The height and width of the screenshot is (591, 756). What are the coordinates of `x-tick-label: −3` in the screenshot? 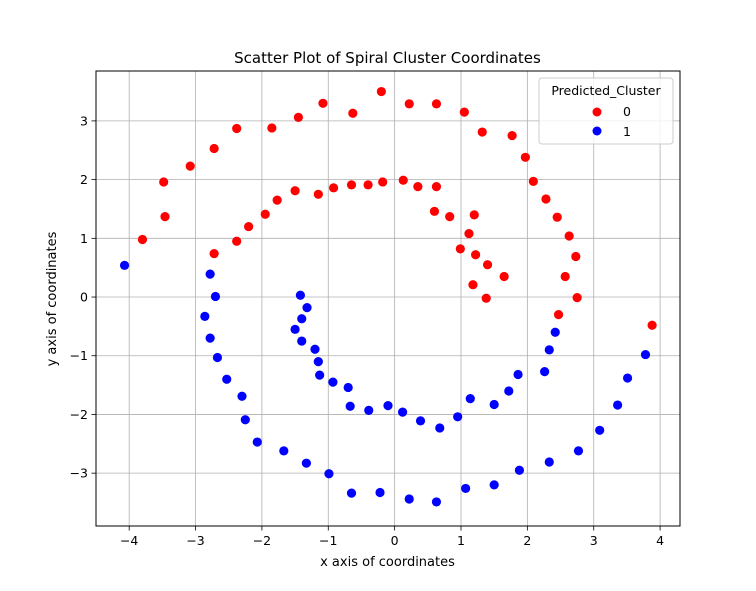 It's located at (195, 540).